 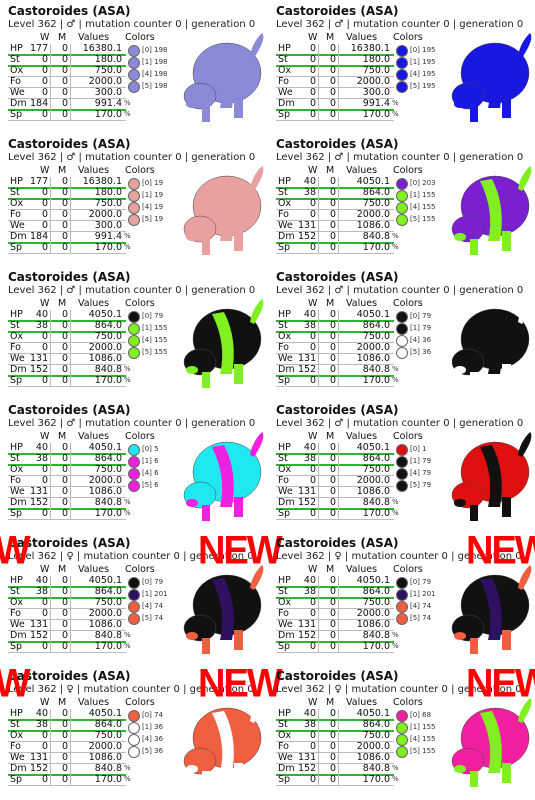 What do you see at coordinates (108, 92) in the screenshot?
I see `stat-value: 300.0` at bounding box center [108, 92].